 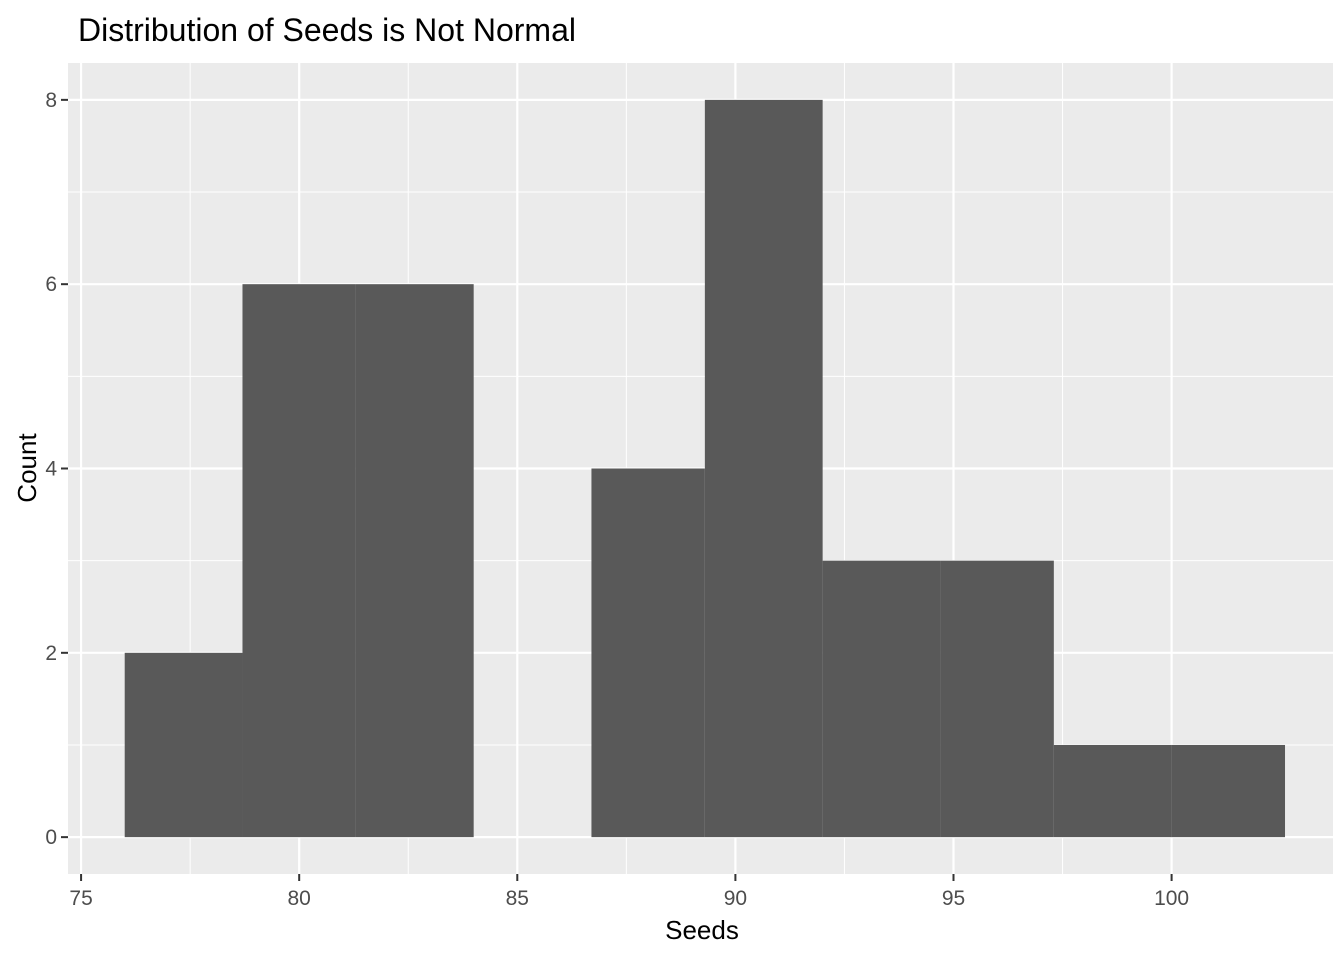 What do you see at coordinates (80, 898) in the screenshot?
I see `x-tick-label: 75` at bounding box center [80, 898].